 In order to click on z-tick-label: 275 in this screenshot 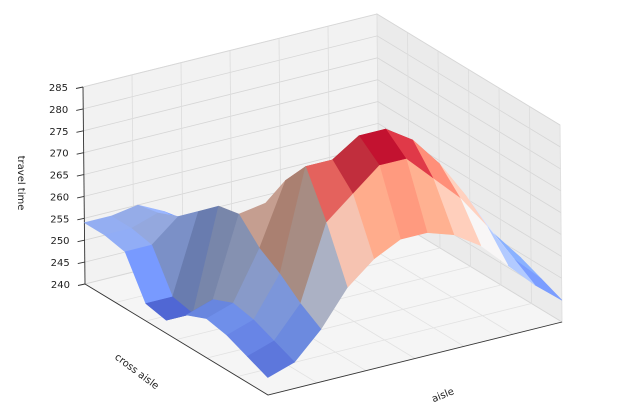, I will do `click(58, 132)`.